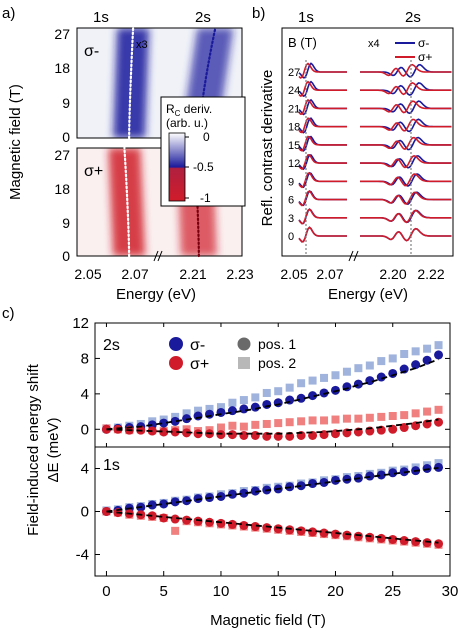 The image size is (458, 632). I want to click on a-xlabel: Energy (eV), so click(156, 294).